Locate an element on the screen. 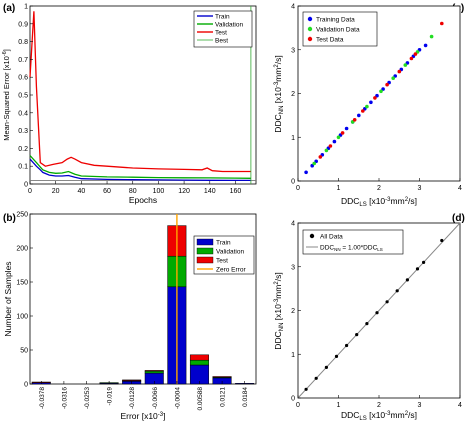 This screenshot has width=474, height=424. legend-label-training-data: Training Data is located at coordinates (335, 20).